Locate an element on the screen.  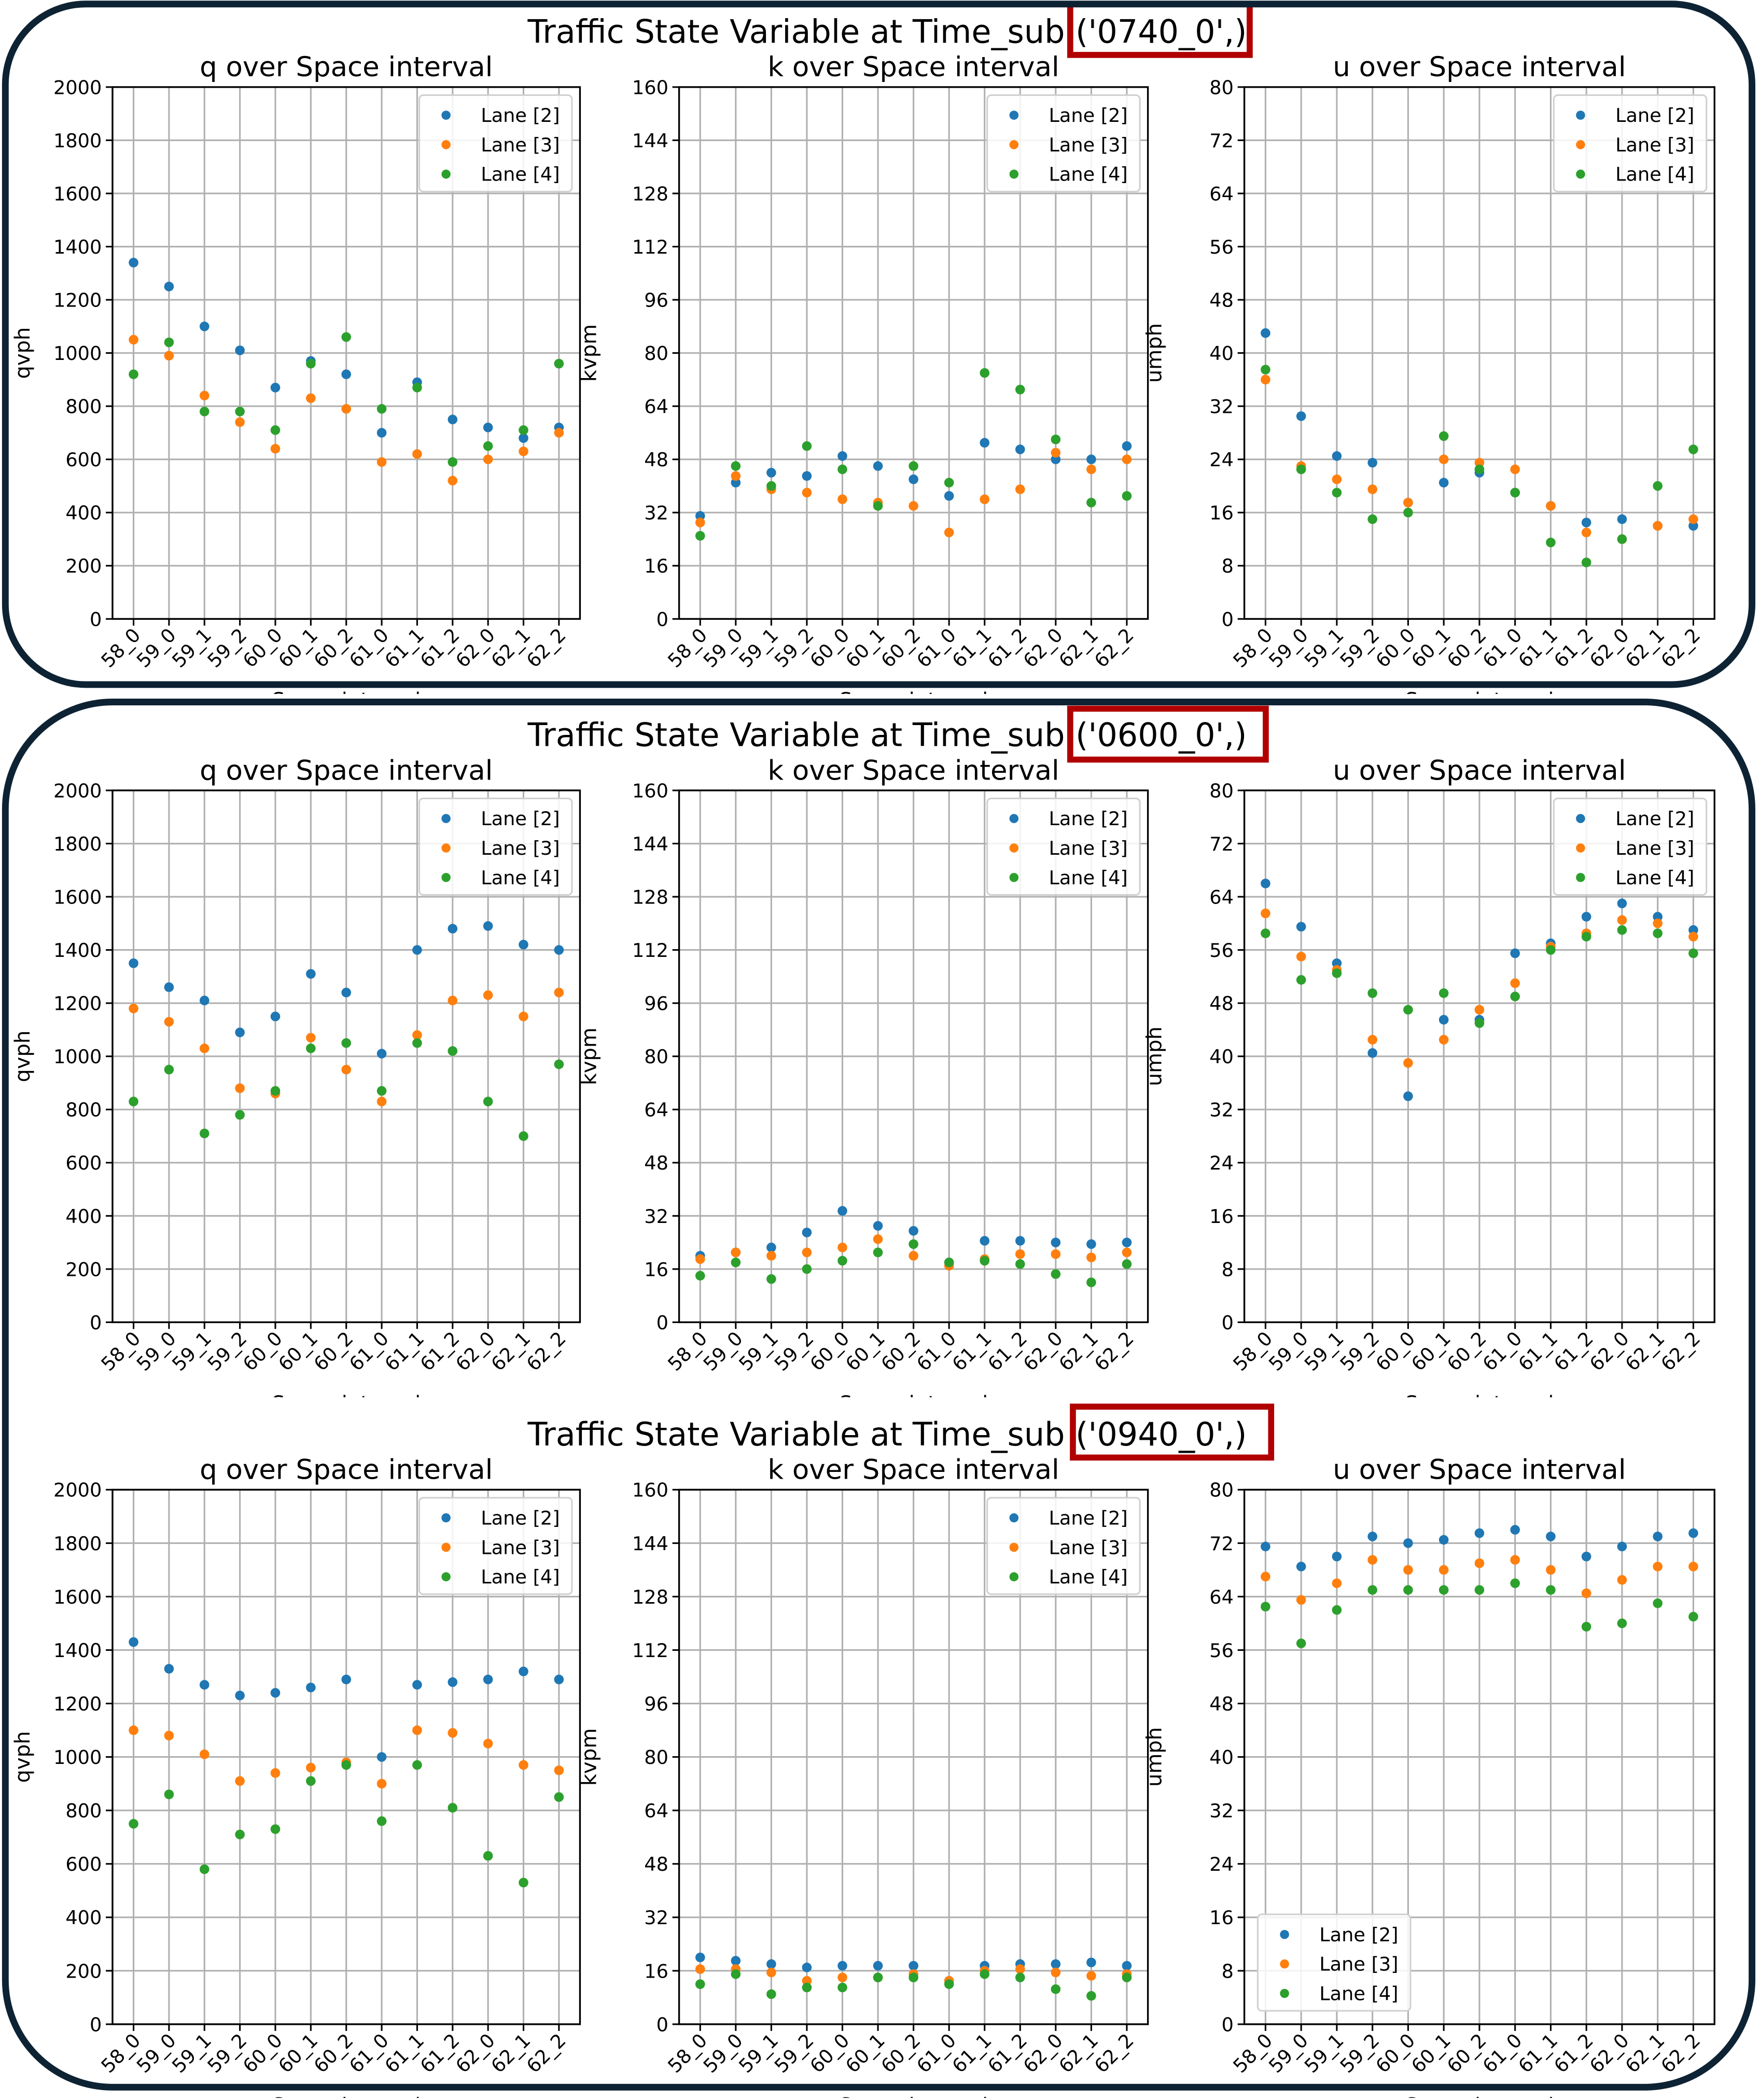
y-axis: 0 200 400 600 800 1000 1200 1400 1600 1800 2000 is located at coordinates (83, 1057).